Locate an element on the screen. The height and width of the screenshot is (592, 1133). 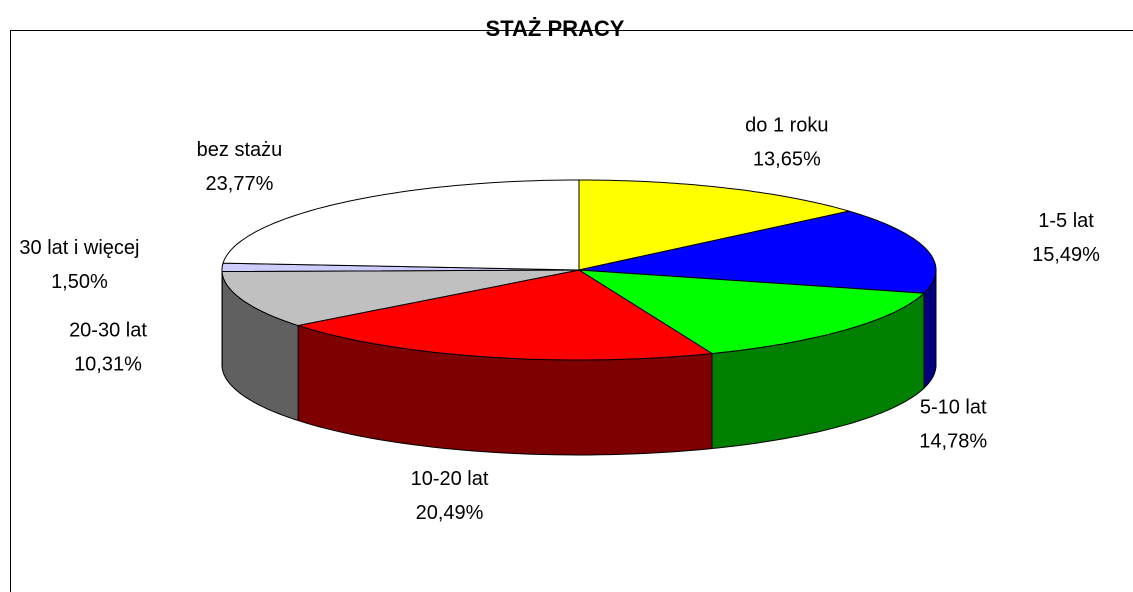
slice-value-label: 1,50% is located at coordinates (79, 282).